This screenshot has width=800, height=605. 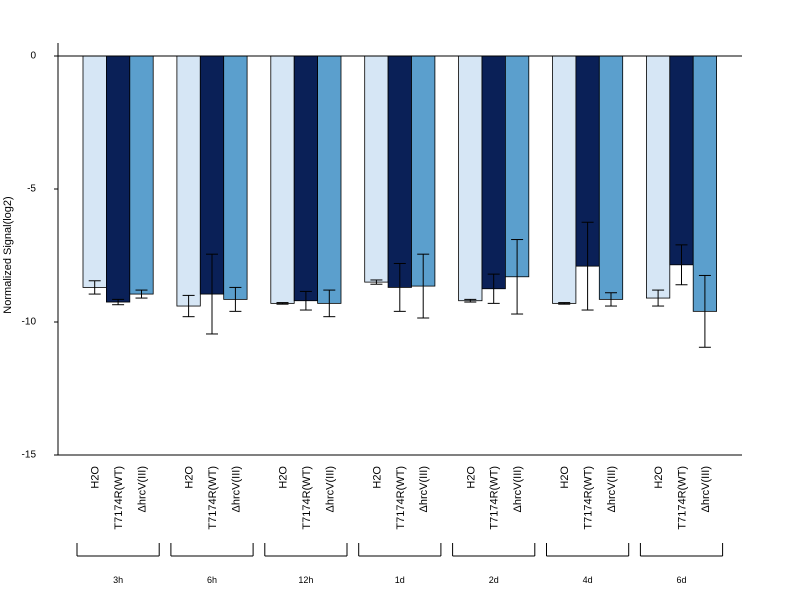 I want to click on group-label: 4d, so click(x=588, y=580).